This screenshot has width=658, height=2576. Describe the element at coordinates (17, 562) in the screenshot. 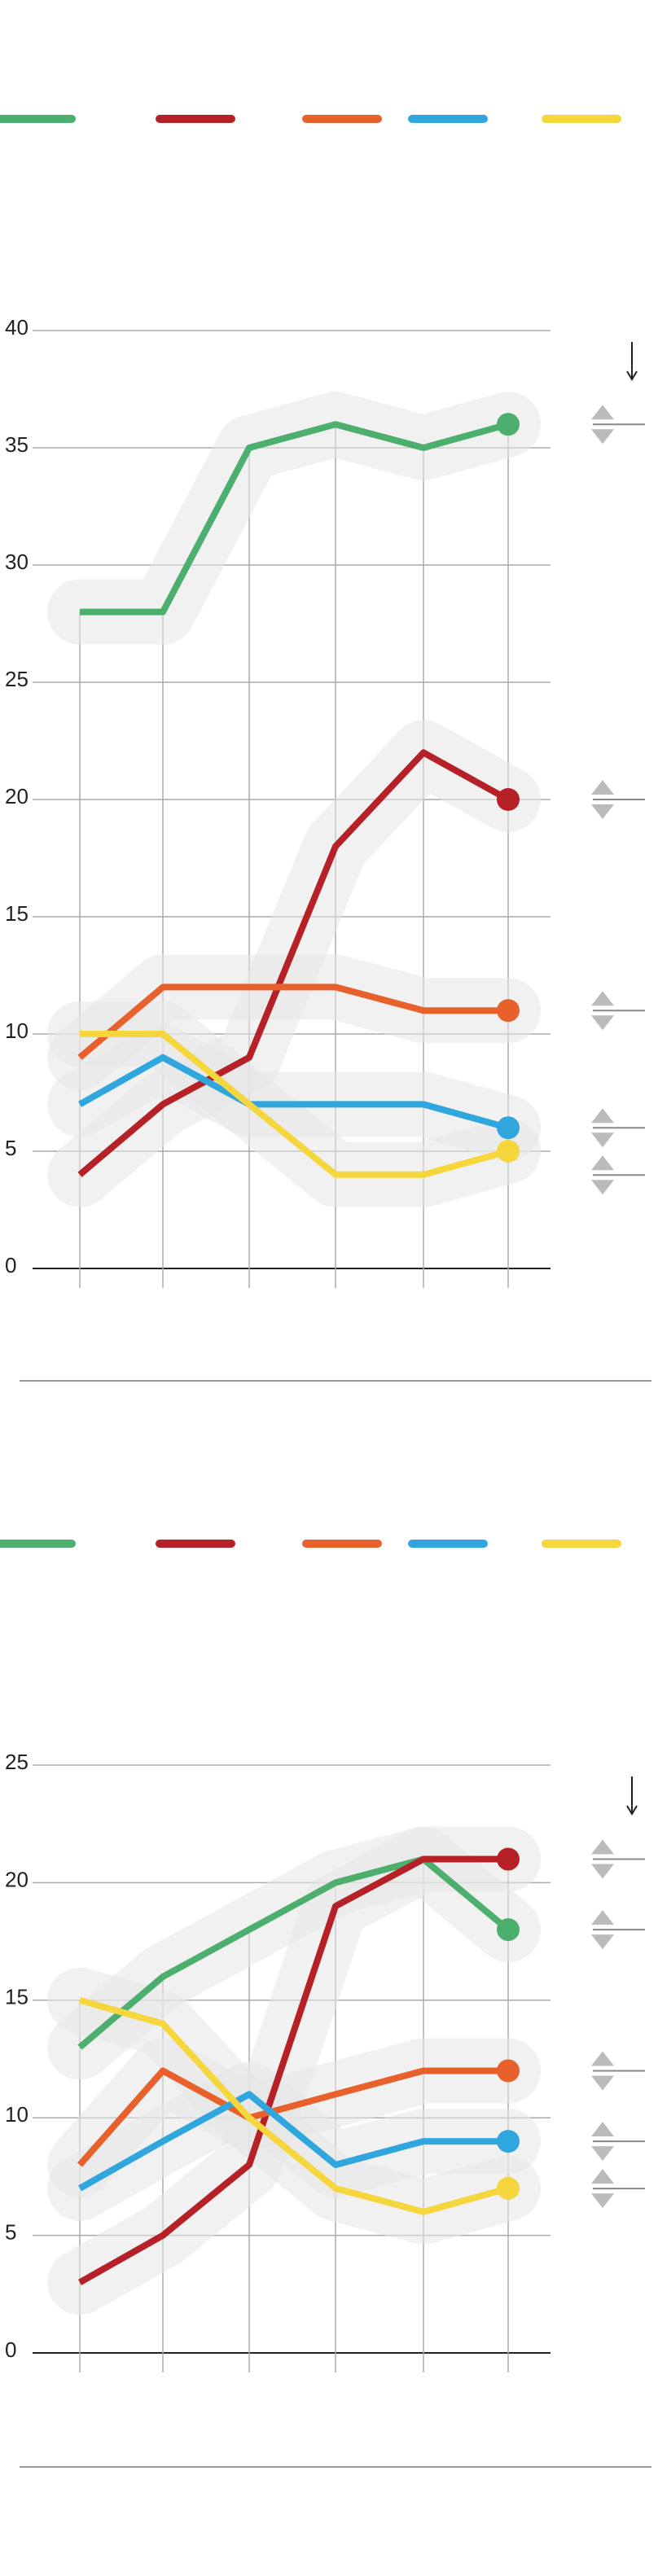

I see `y-tick-label: 30` at that location.